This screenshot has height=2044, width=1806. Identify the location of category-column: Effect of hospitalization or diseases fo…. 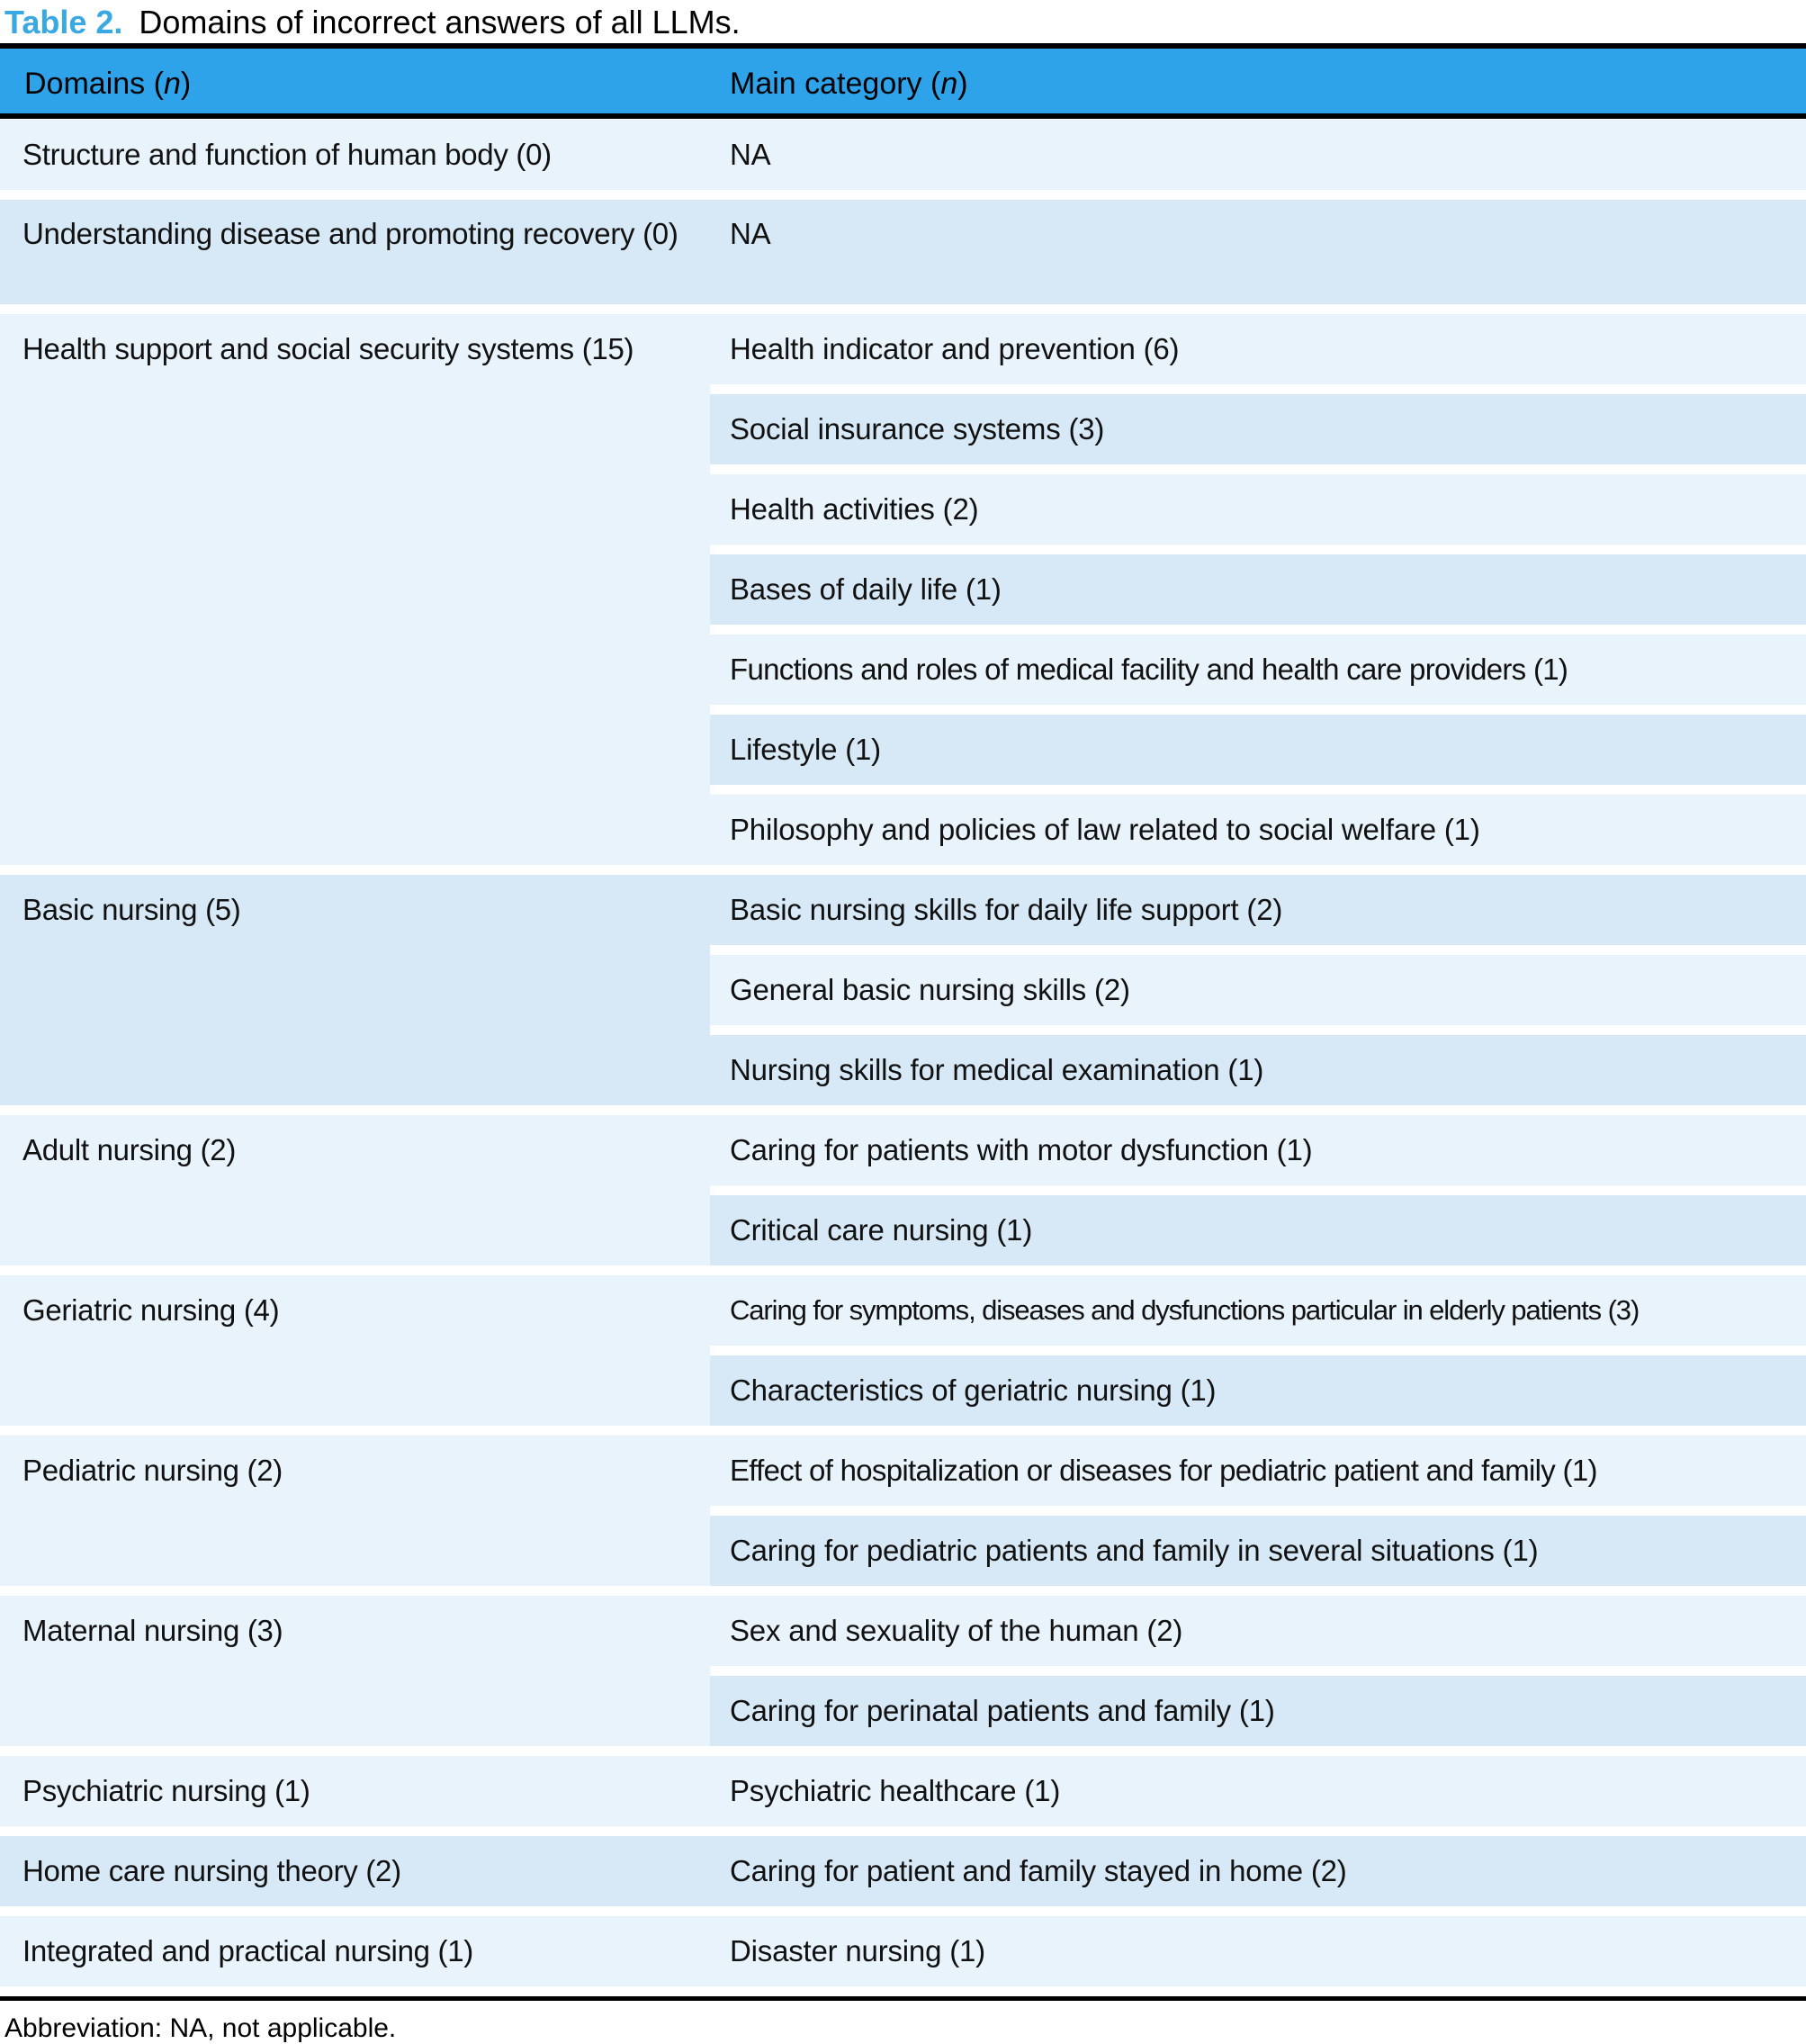
(1258, 1511).